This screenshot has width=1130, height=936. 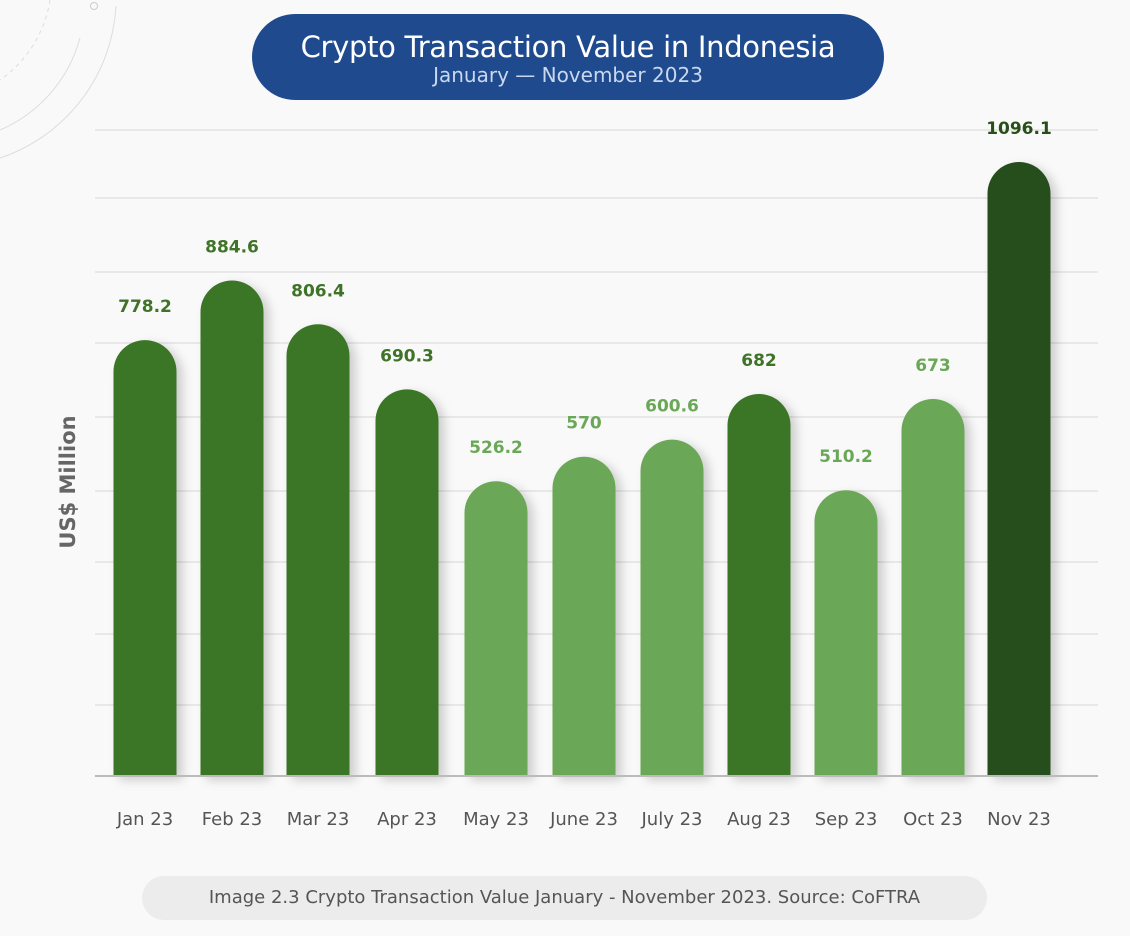 I want to click on y-axis-label: US$ Million, so click(x=68, y=482).